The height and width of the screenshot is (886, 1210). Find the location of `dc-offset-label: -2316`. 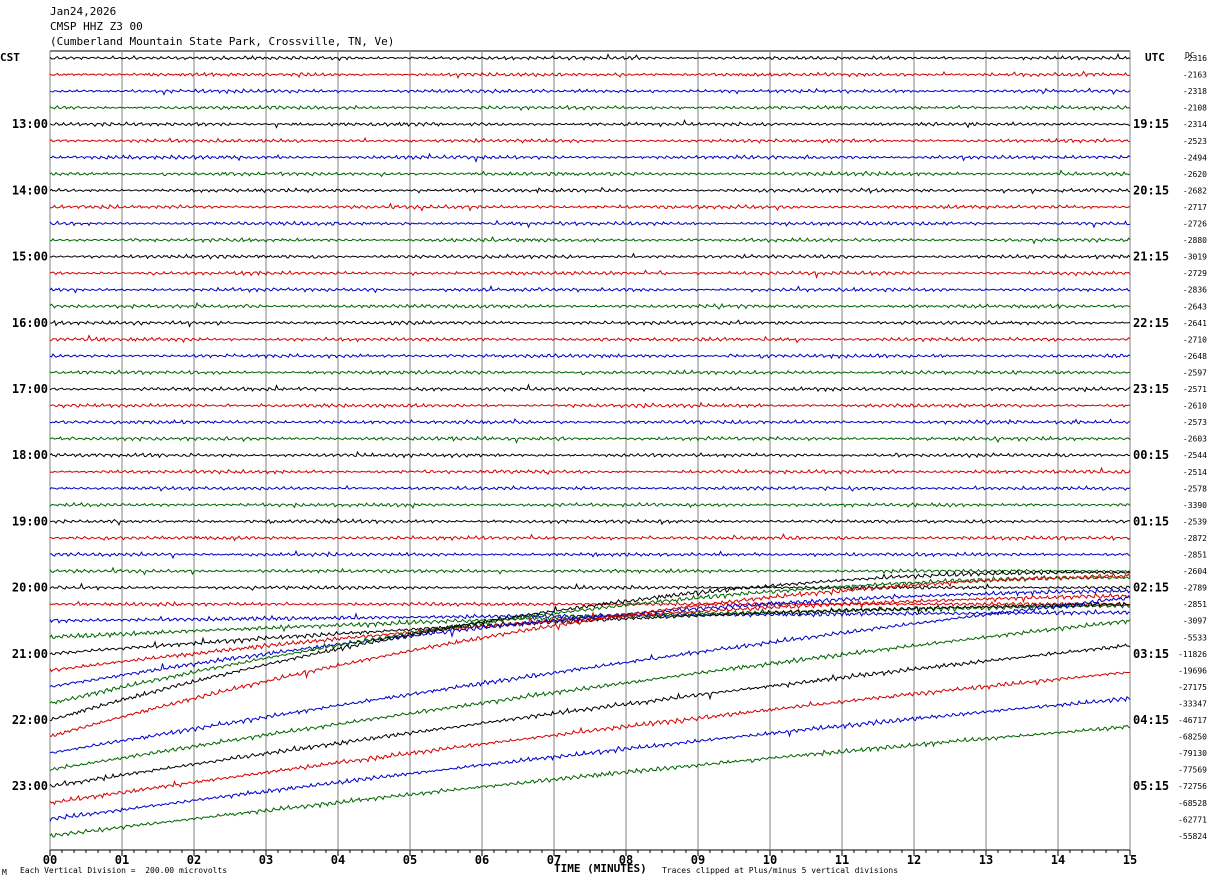

dc-offset-label: -2316 is located at coordinates (1195, 58).